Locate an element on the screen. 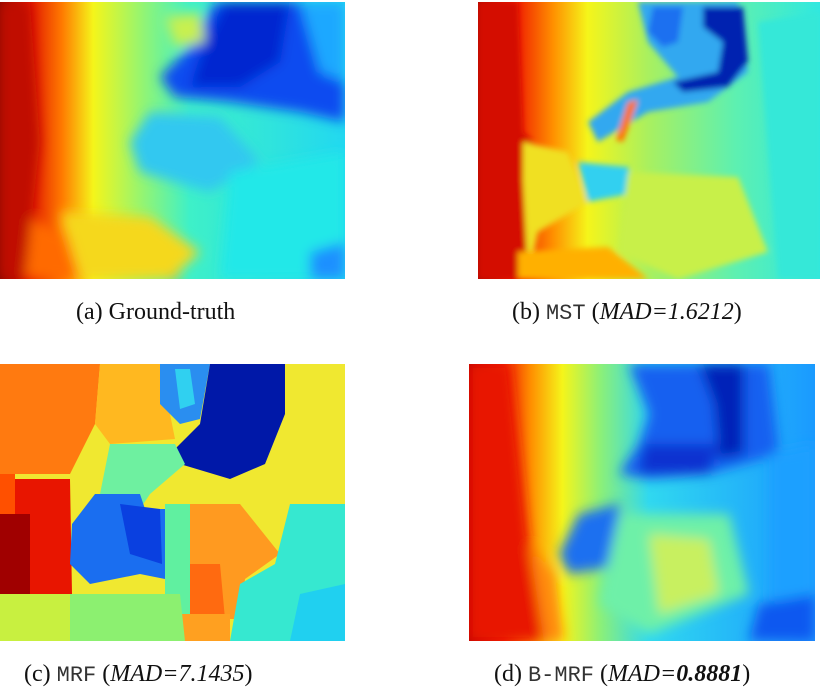  caption-b-close-paren: ) is located at coordinates (737, 312).